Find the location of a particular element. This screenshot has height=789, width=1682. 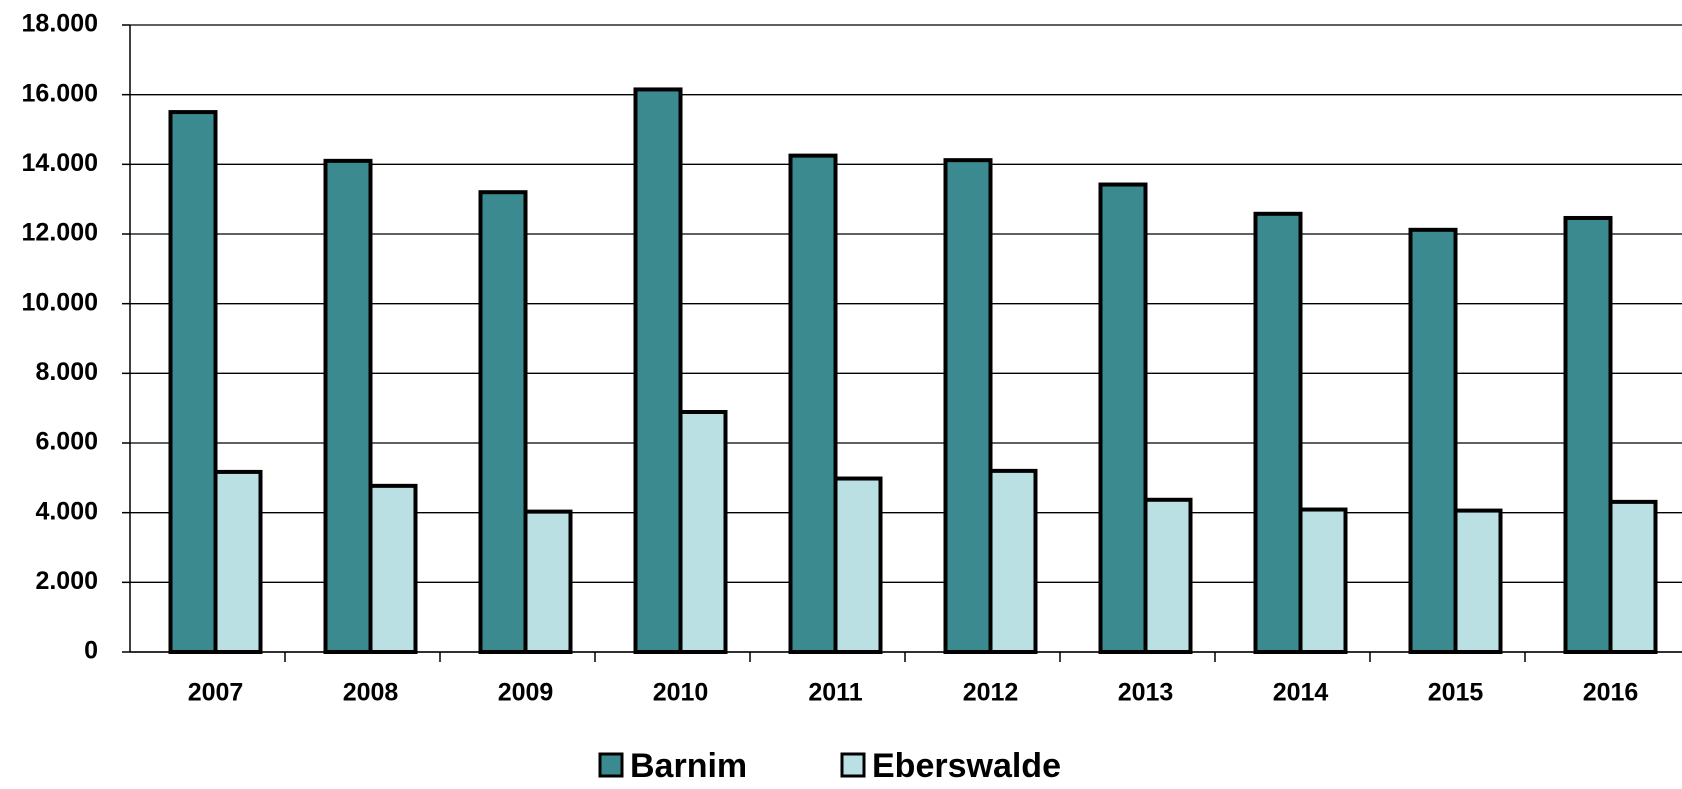

legend-label: Barnim is located at coordinates (688, 765).